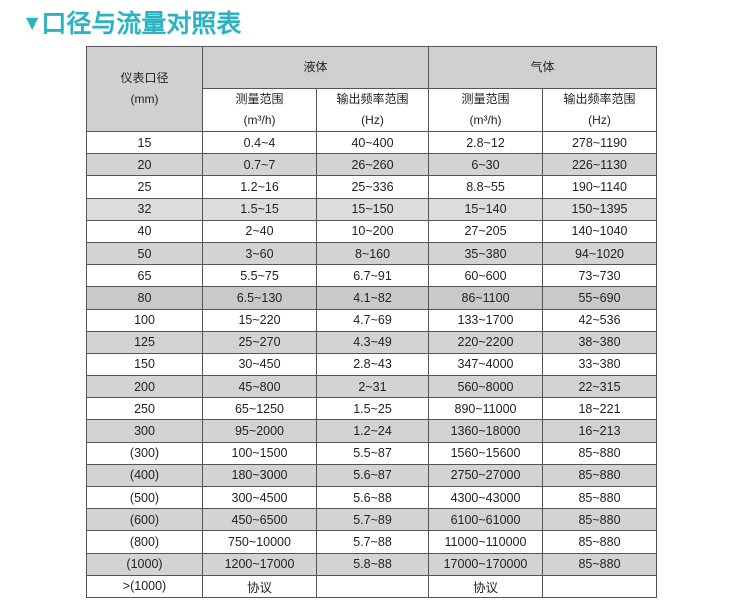 The height and width of the screenshot is (615, 750). I want to click on table-row: (400) 180~3000 5.6~87 2750~27000 85~880, so click(371, 475).